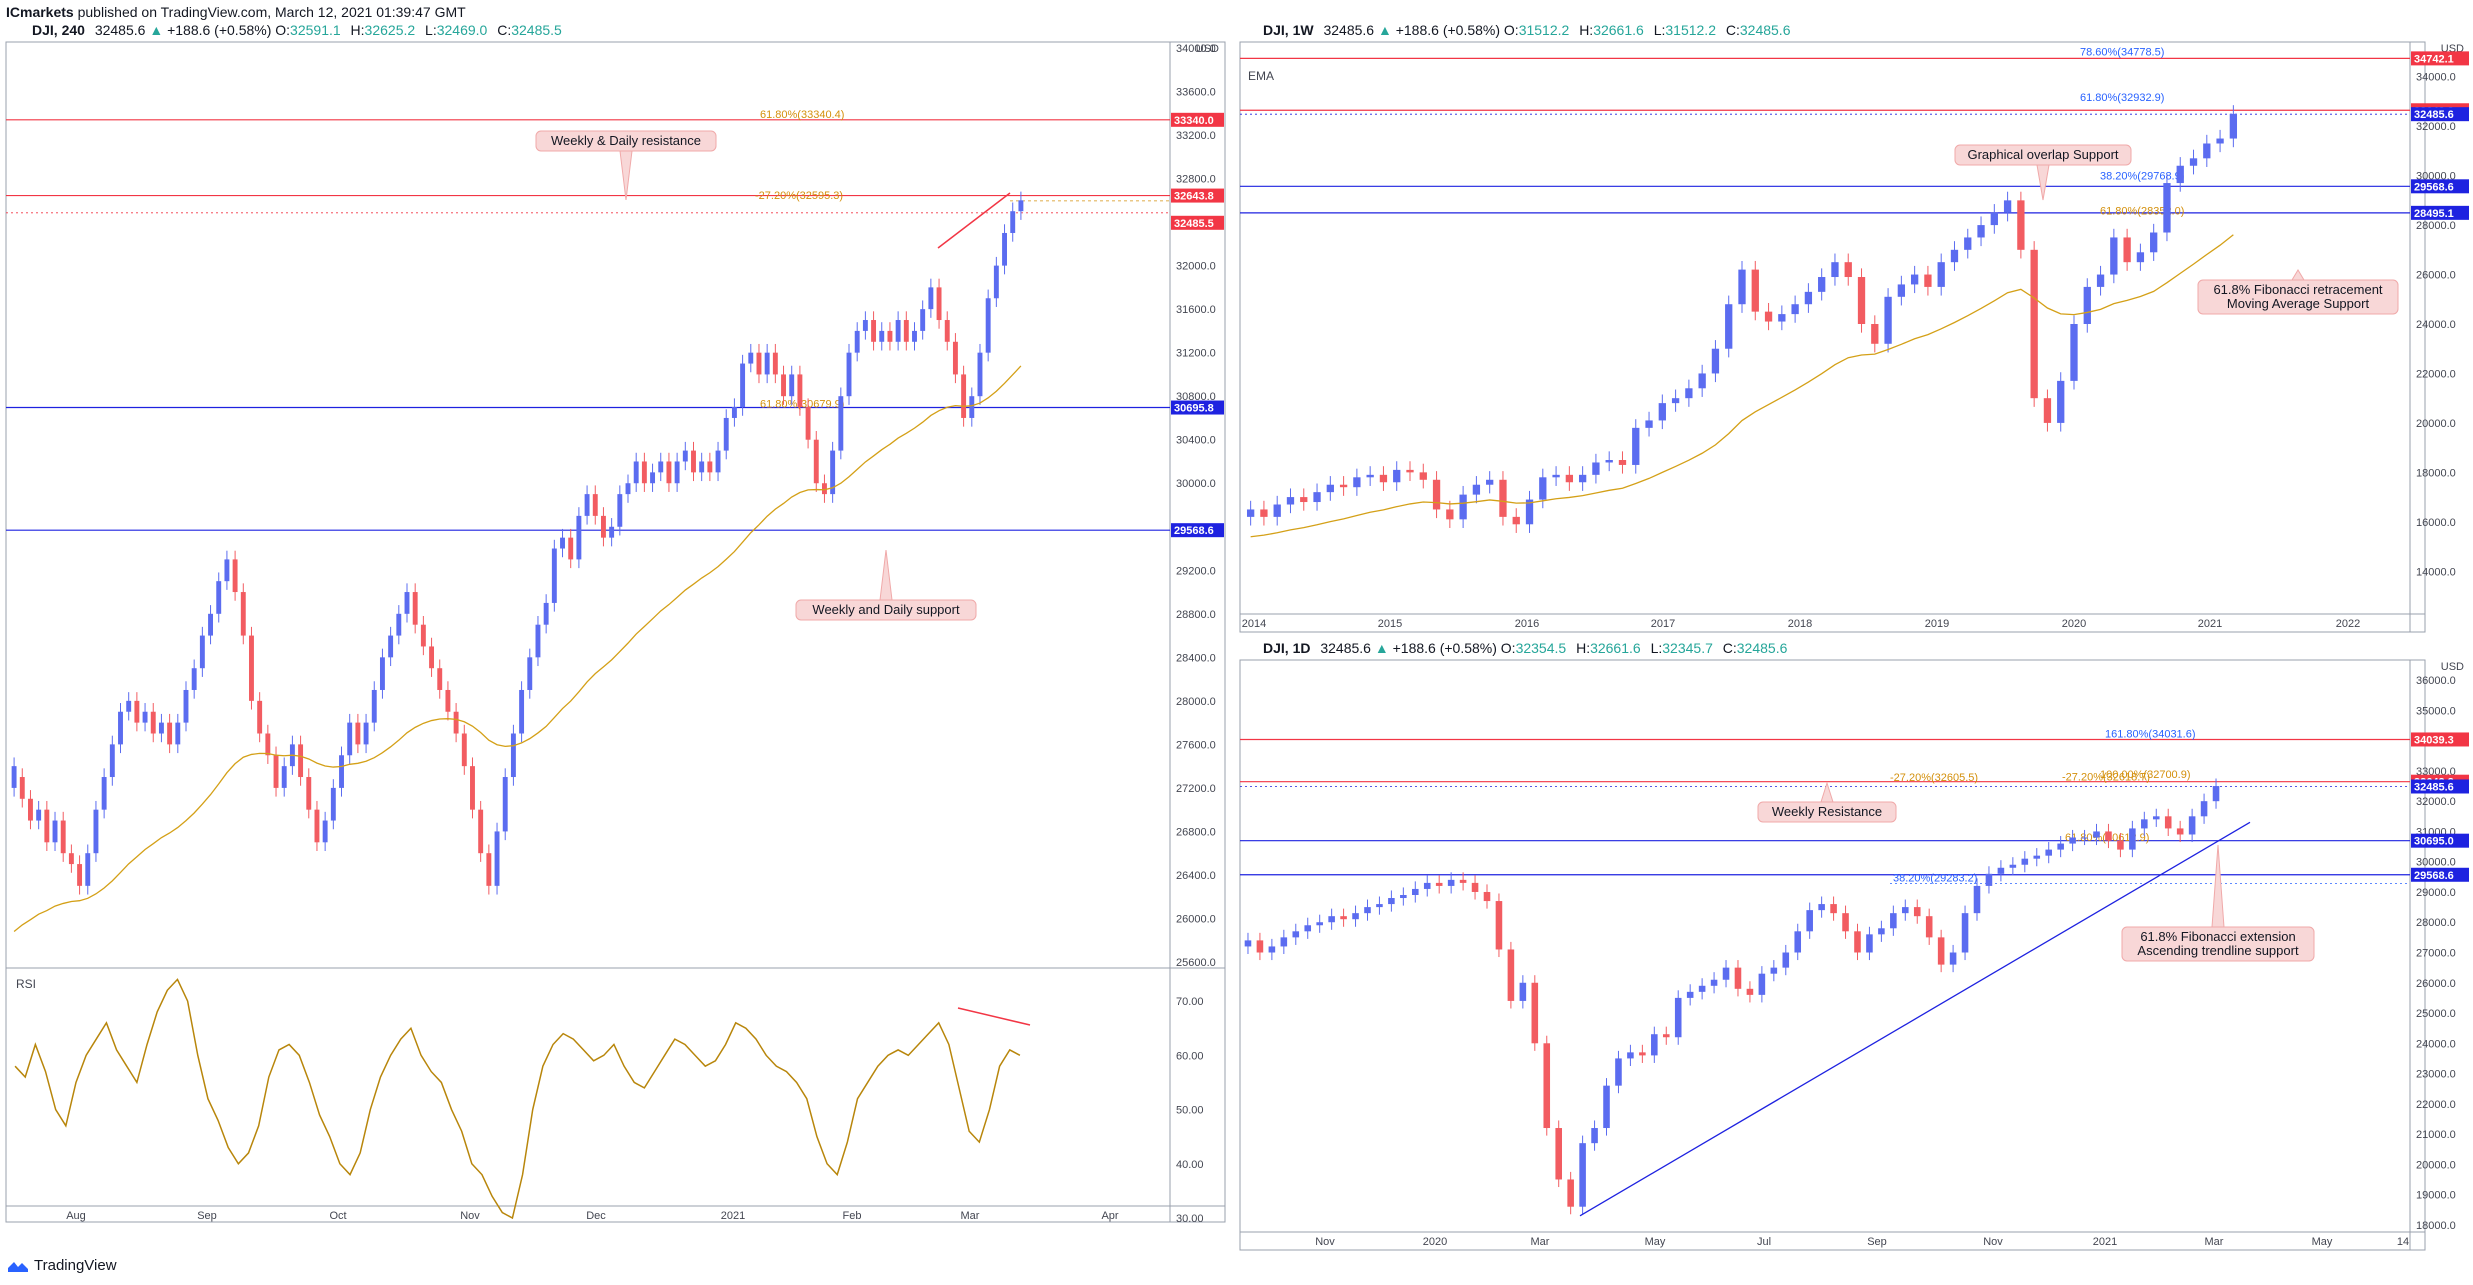  Describe the element at coordinates (58, 30) in the screenshot. I see `symbol-label: DJI, 240` at that location.